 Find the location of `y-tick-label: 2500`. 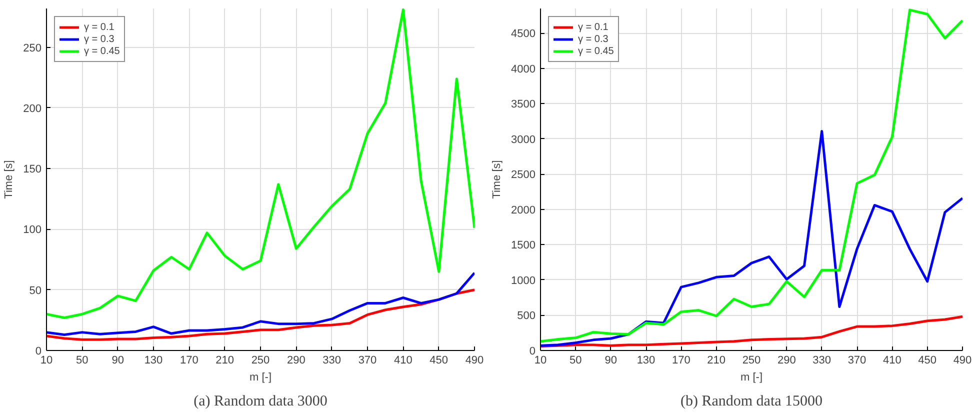

y-tick-label: 2500 is located at coordinates (523, 175).